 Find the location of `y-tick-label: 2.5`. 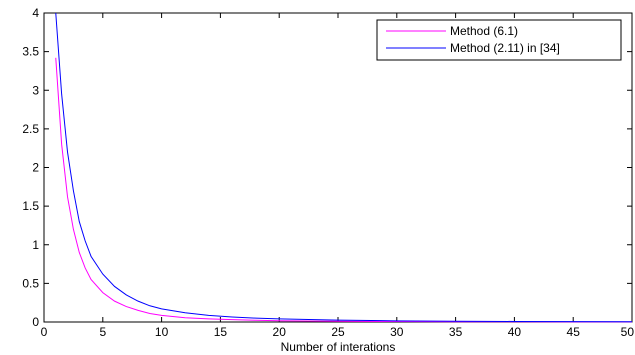

y-tick-label: 2.5 is located at coordinates (30, 129).